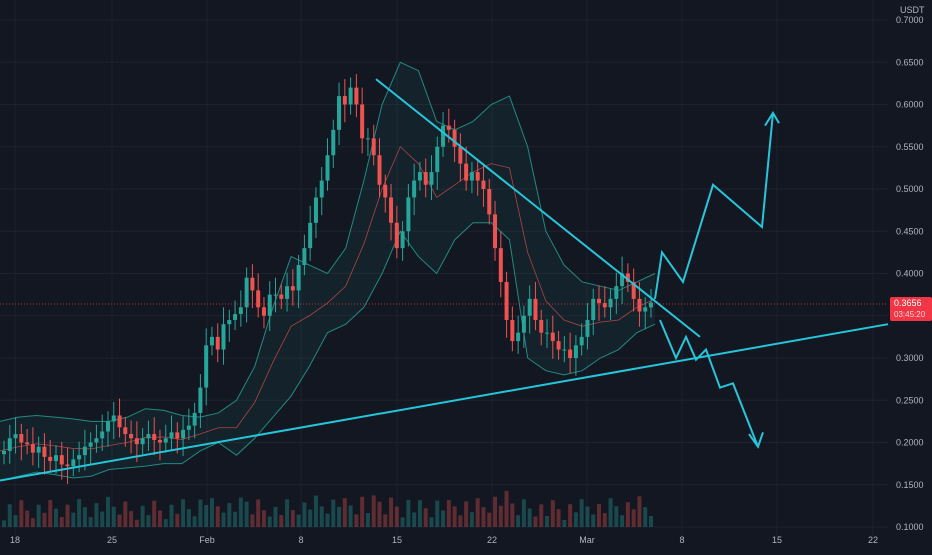 The height and width of the screenshot is (555, 932). Describe the element at coordinates (681, 540) in the screenshot. I see `x-tick-label: 8` at that location.